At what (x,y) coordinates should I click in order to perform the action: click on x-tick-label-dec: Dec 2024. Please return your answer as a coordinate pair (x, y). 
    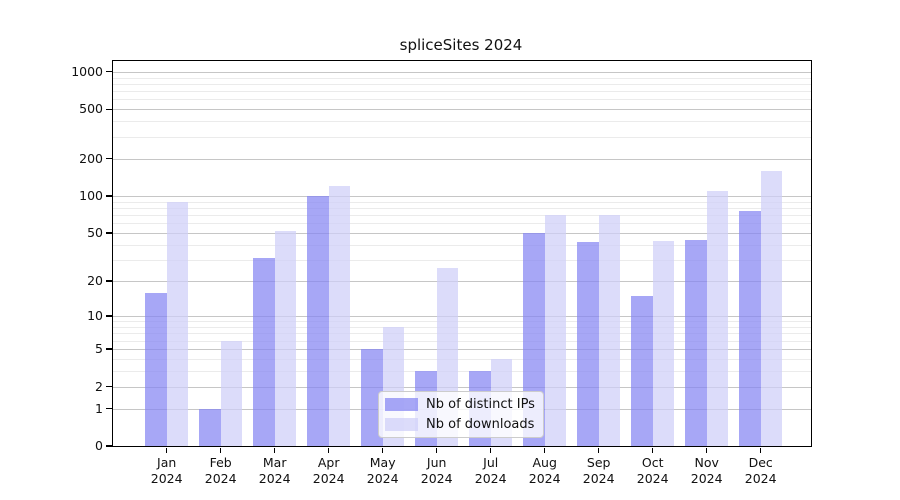
    Looking at the image, I should click on (760, 470).